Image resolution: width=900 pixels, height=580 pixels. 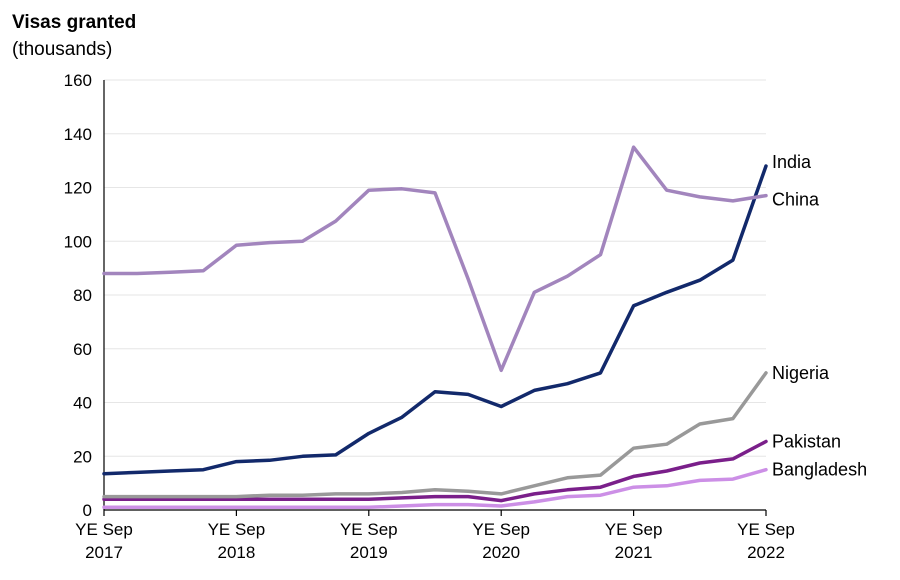 I want to click on series-labels: China India Nigeria Pakistan Bangladesh, so click(x=819, y=316).